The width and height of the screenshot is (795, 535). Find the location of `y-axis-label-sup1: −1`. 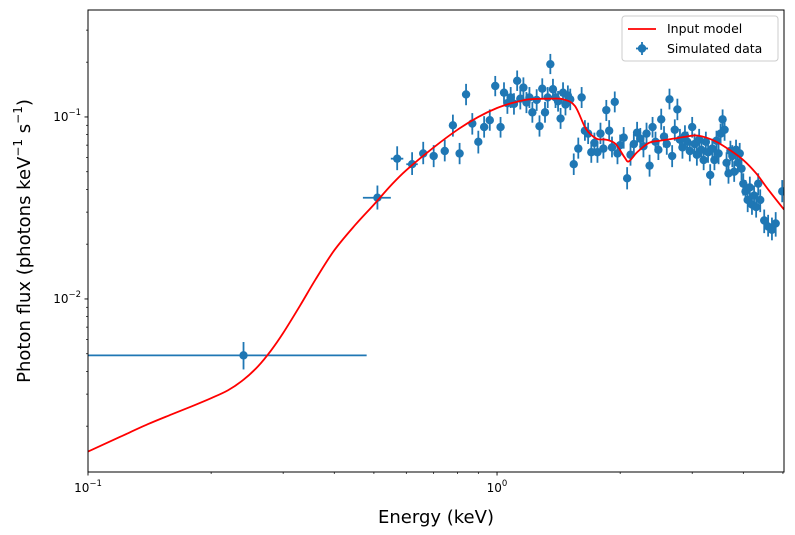

y-axis-label-sup1: −1 is located at coordinates (18, 148).